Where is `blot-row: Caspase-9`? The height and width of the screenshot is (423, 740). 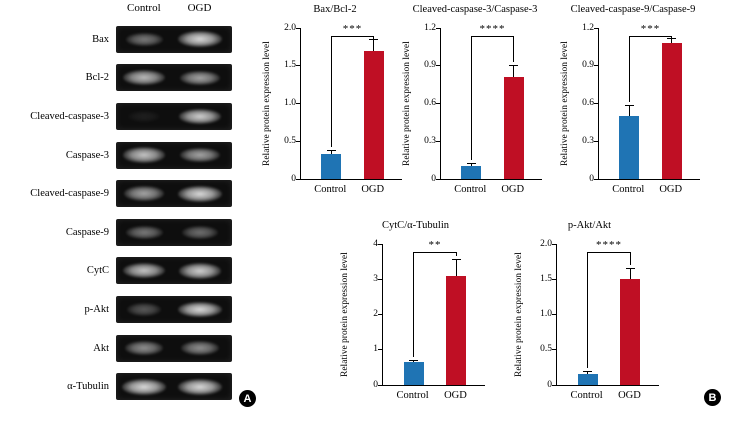 blot-row: Caspase-9 is located at coordinates (122, 232).